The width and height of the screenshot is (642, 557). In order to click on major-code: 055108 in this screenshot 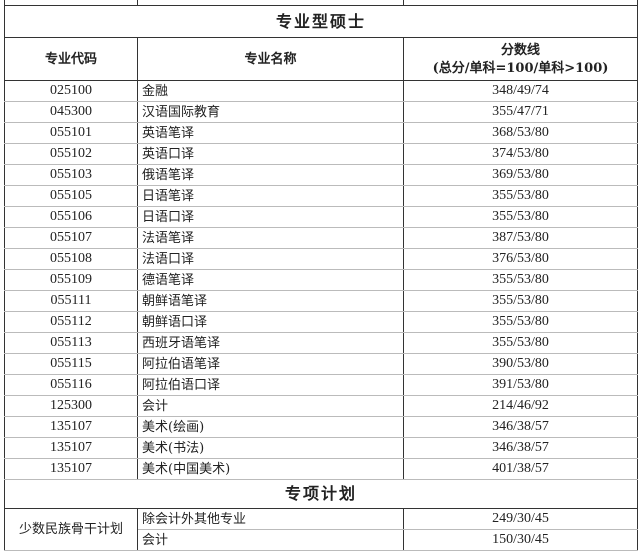, I will do `click(71, 259)`.